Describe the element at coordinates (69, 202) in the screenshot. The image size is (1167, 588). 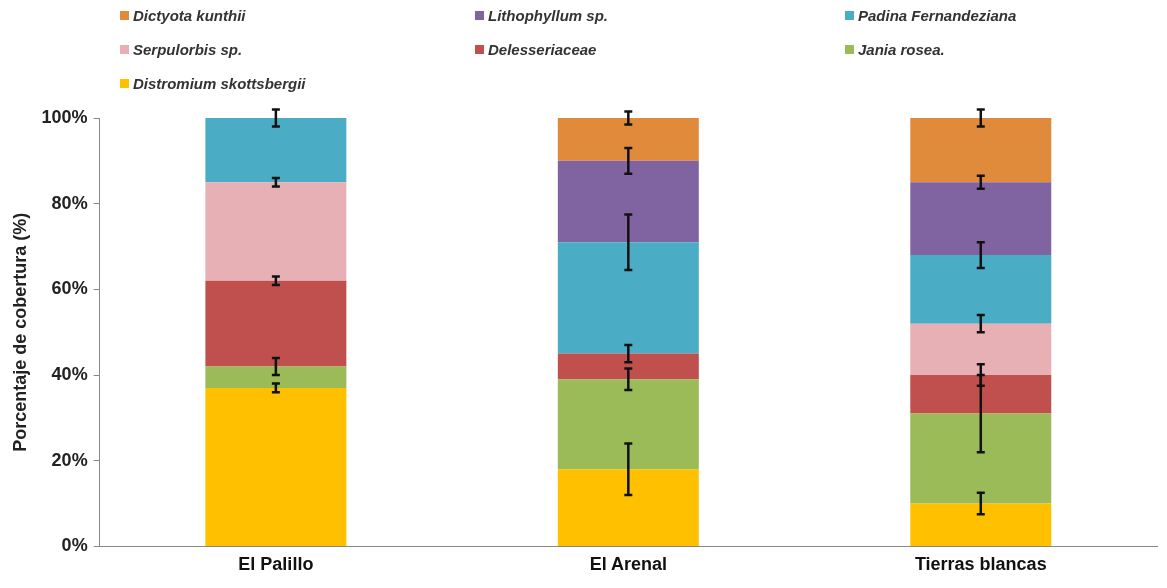
I see `y-tick-label: 80%` at that location.